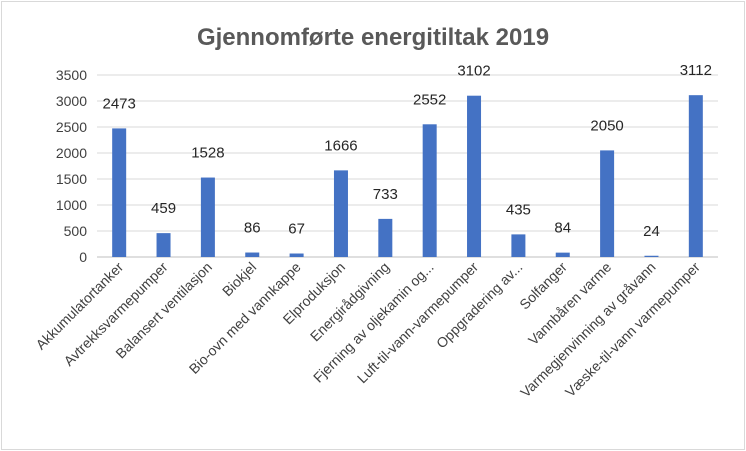 This screenshot has width=746, height=451. What do you see at coordinates (118, 103) in the screenshot?
I see `data-label: 2473` at bounding box center [118, 103].